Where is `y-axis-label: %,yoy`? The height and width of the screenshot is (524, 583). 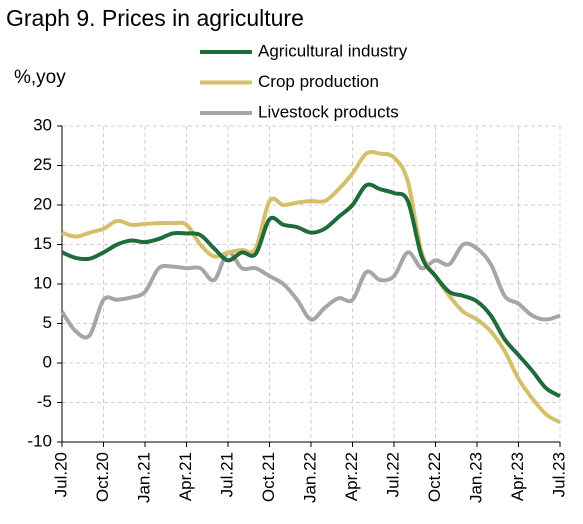
y-axis-label: %,yoy is located at coordinates (40, 77).